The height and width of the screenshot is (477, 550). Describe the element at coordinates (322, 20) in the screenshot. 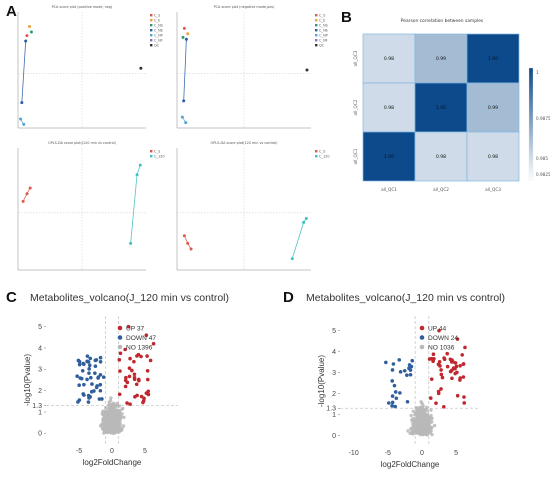

I see `legend-label: C_E` at that location.